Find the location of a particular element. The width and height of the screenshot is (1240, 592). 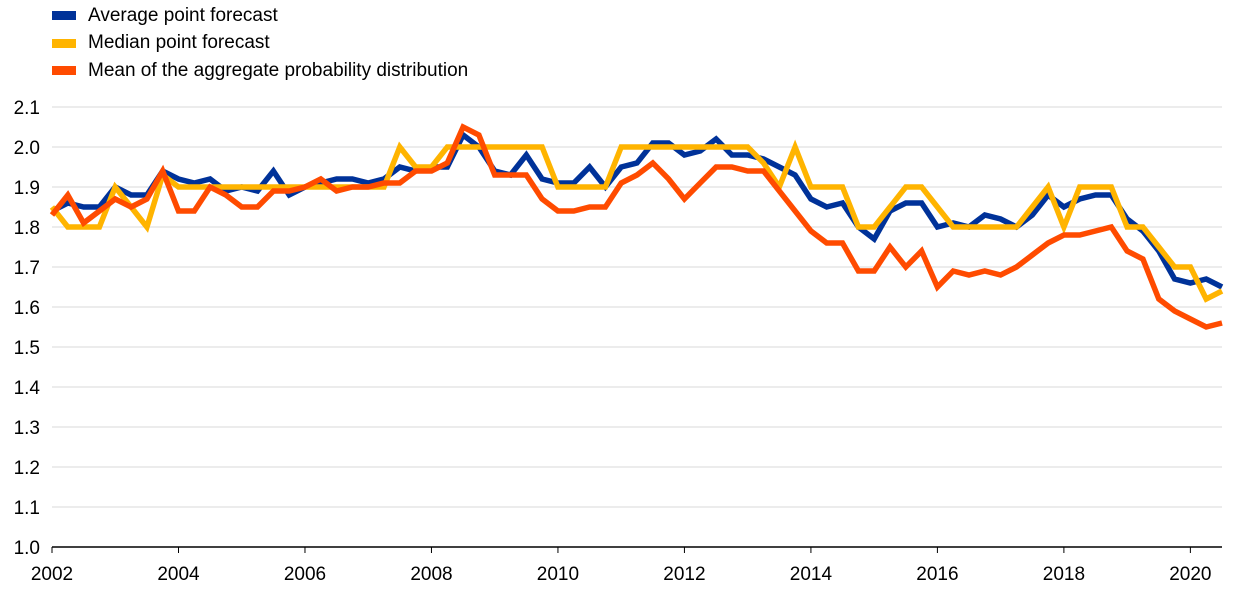

x-tick-labels: 2002 2004 2006 2008 2010 2012 2014 2016 2018 2020 is located at coordinates (621, 574).